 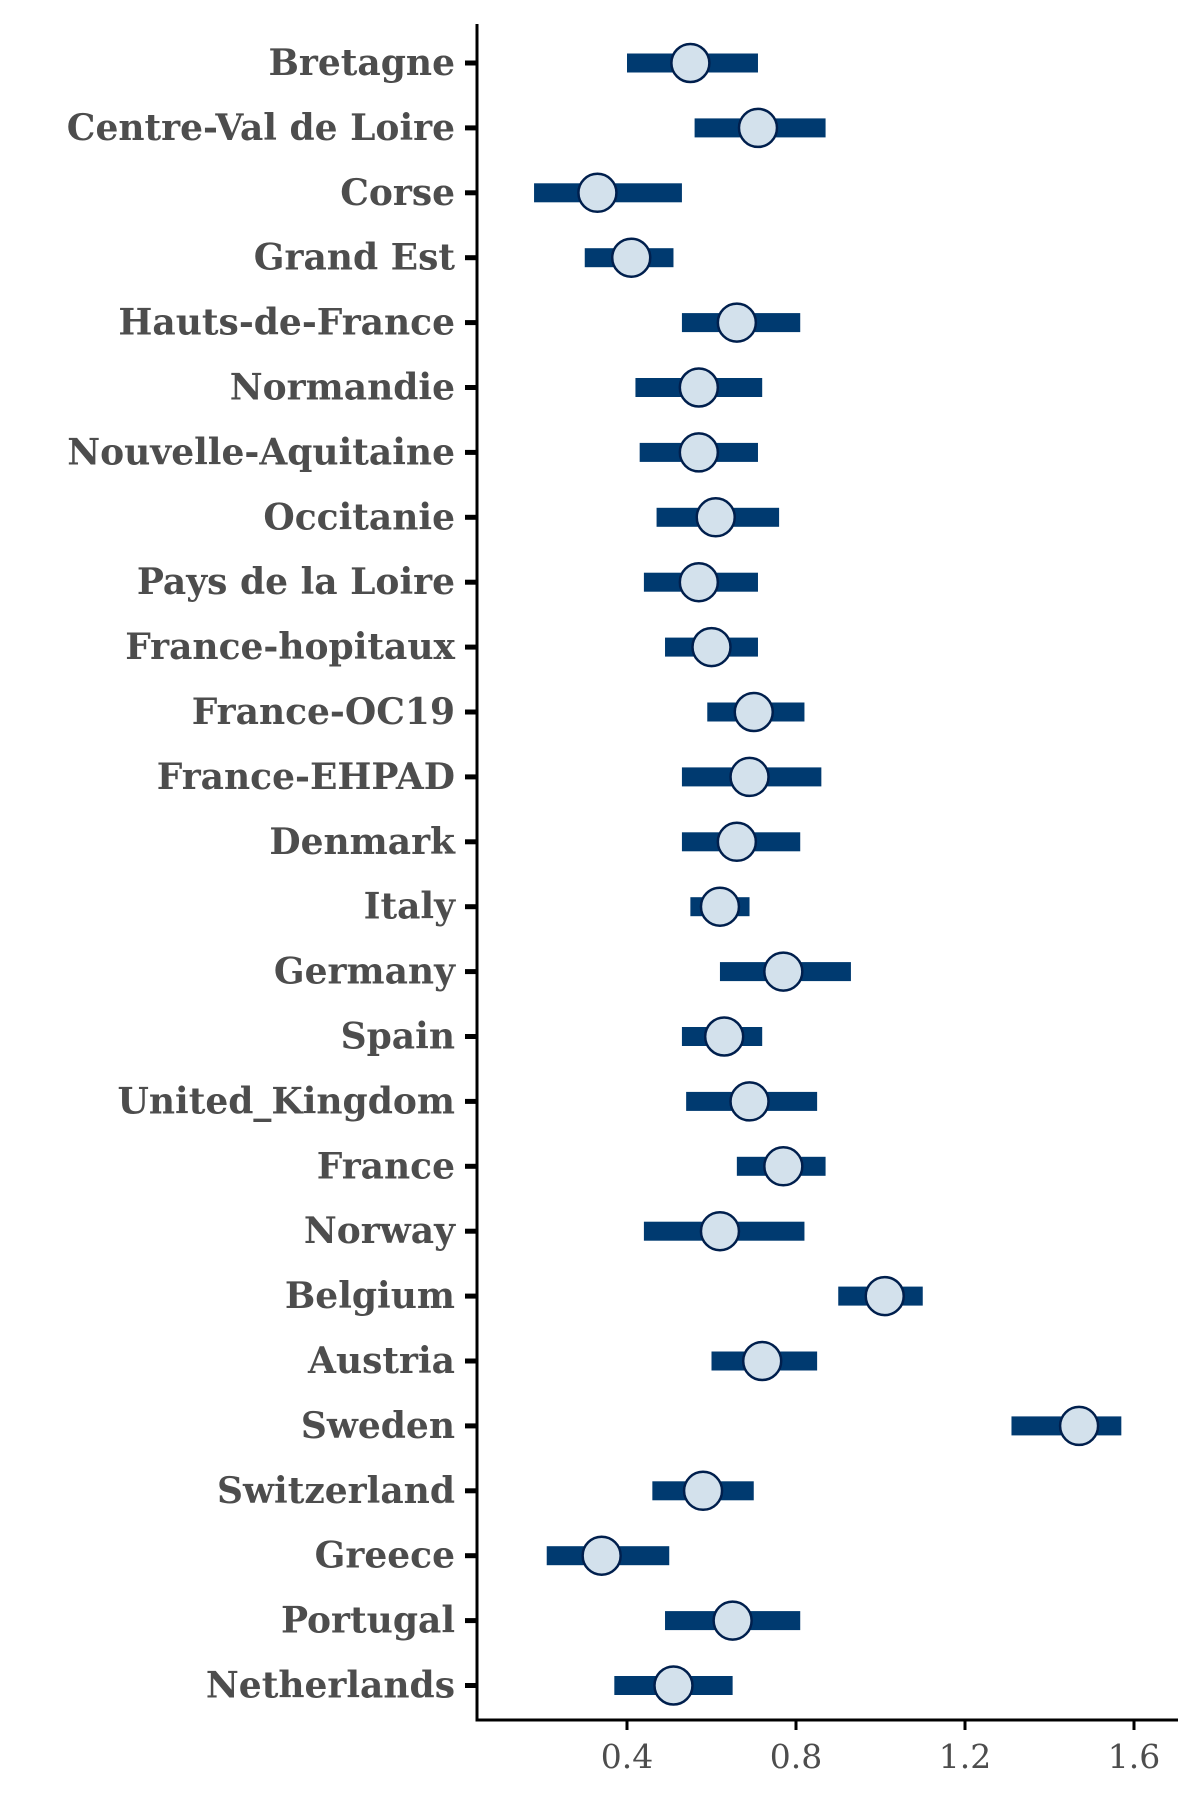 What do you see at coordinates (562, 1361) in the screenshot?
I see `row-20: Austria` at bounding box center [562, 1361].